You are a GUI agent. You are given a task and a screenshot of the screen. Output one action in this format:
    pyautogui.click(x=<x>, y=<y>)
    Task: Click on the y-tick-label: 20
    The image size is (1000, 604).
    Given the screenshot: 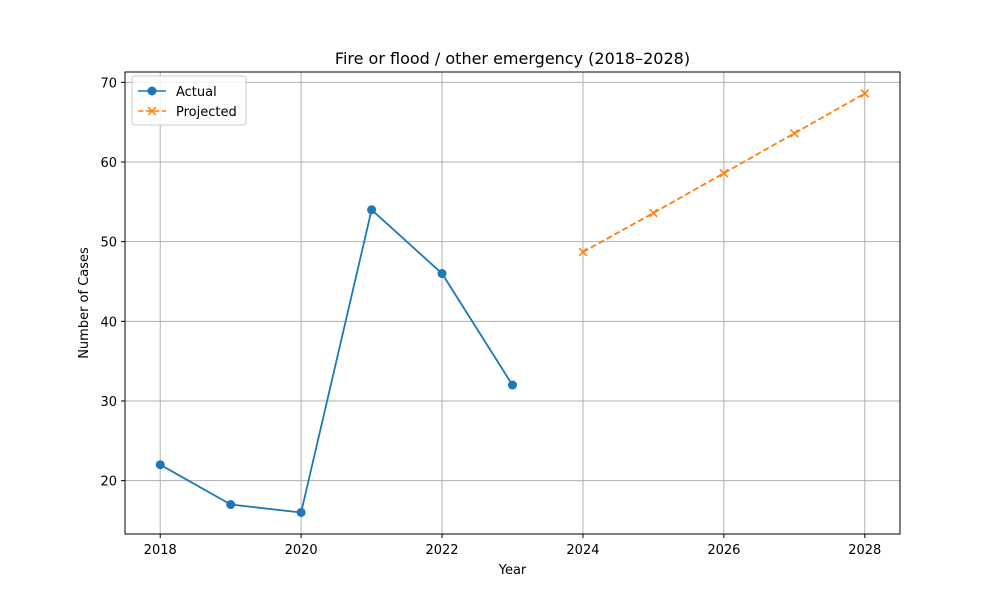 What is the action you would take?
    pyautogui.click(x=108, y=482)
    